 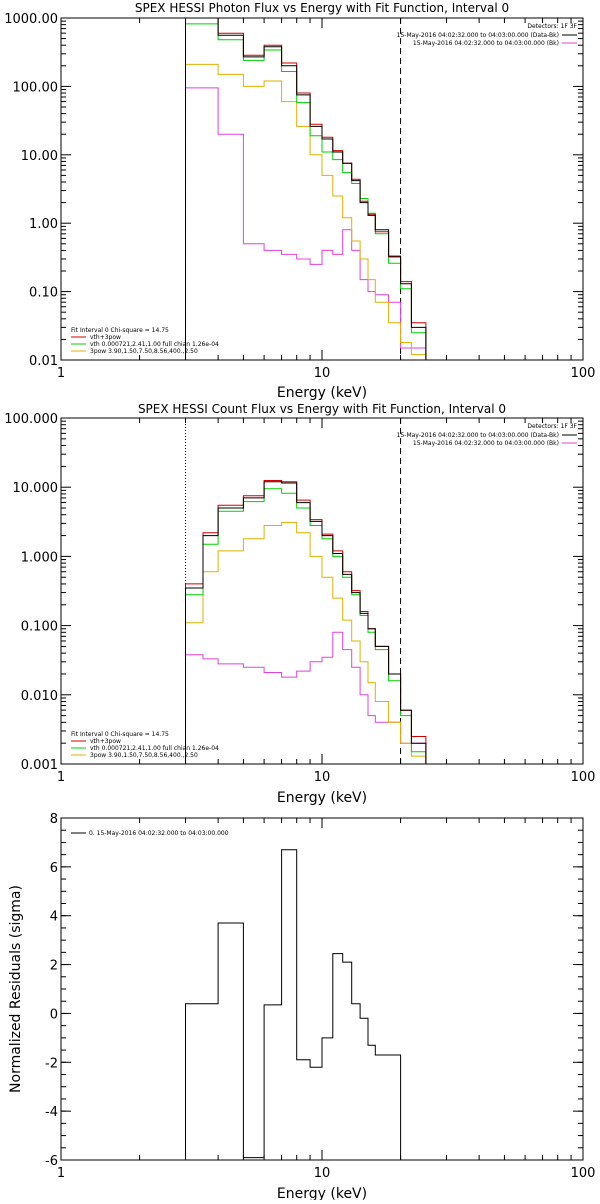 What do you see at coordinates (54, 966) in the screenshot?
I see `y-tick-label: 2` at bounding box center [54, 966].